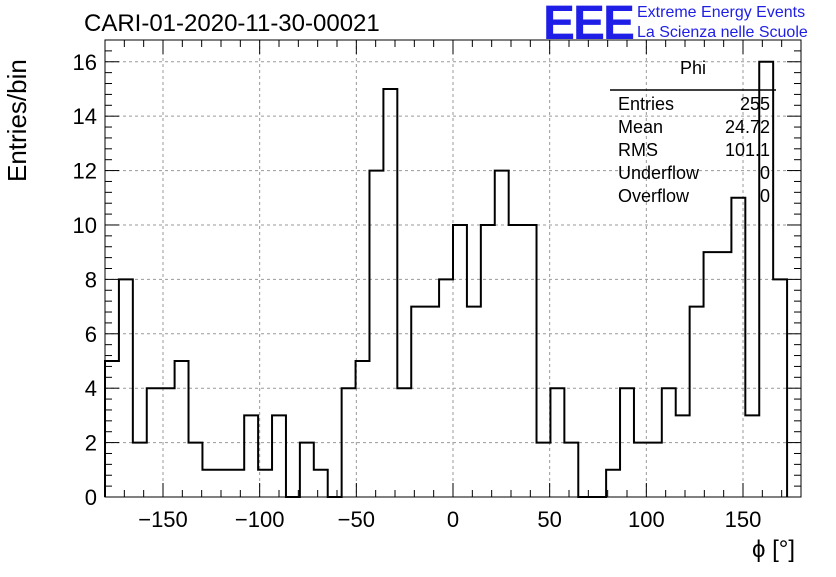  I want to click on stats-label: Underflow, so click(659, 173).